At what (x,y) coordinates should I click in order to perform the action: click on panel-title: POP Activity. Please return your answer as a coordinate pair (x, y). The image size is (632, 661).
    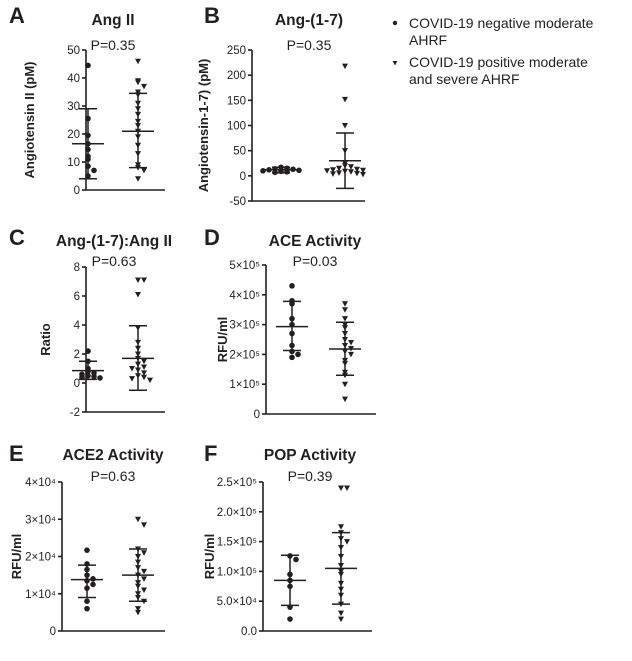
    Looking at the image, I should click on (310, 455).